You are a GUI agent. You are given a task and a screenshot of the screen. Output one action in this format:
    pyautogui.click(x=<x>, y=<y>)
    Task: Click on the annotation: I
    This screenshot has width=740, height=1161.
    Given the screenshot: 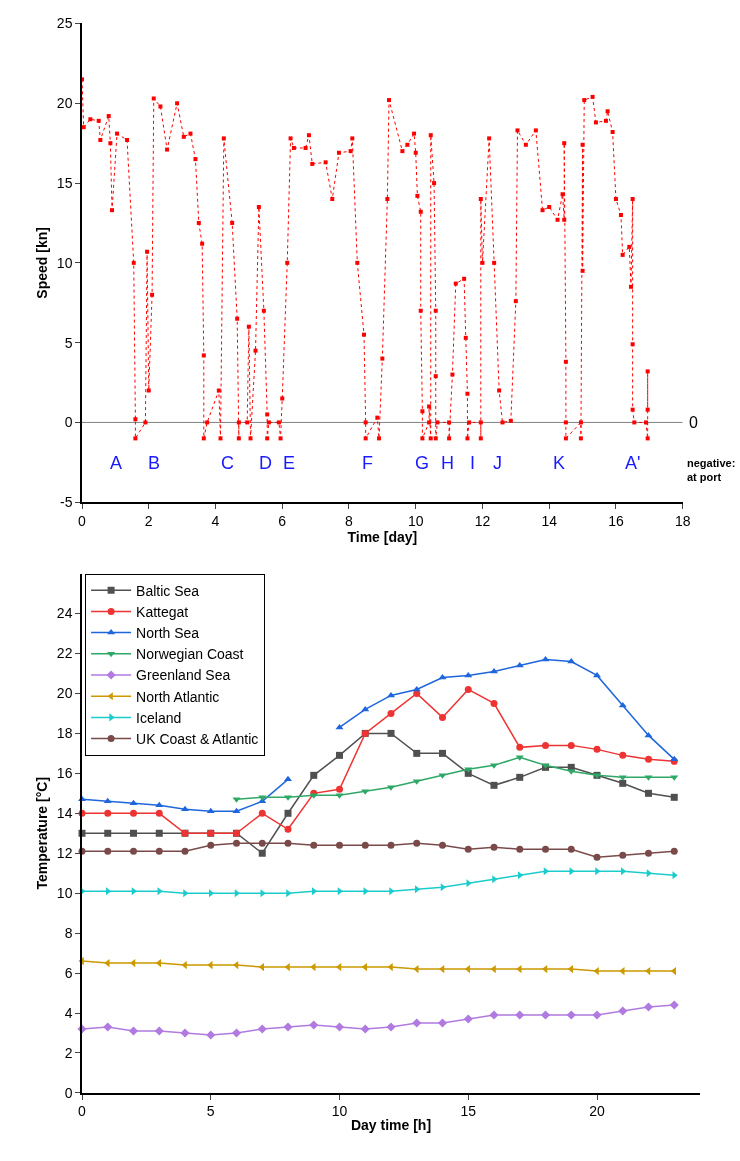 What is the action you would take?
    pyautogui.click(x=473, y=463)
    